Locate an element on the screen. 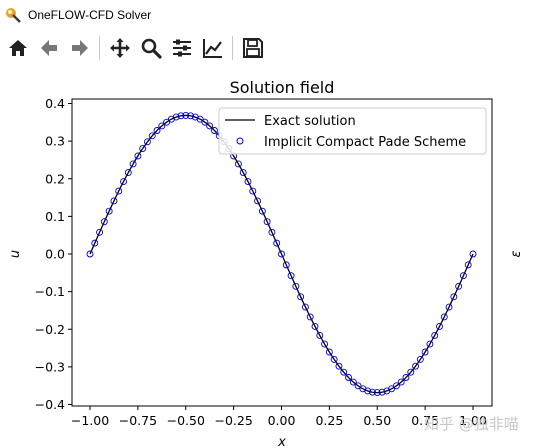  zoom-icon is located at coordinates (151, 48).